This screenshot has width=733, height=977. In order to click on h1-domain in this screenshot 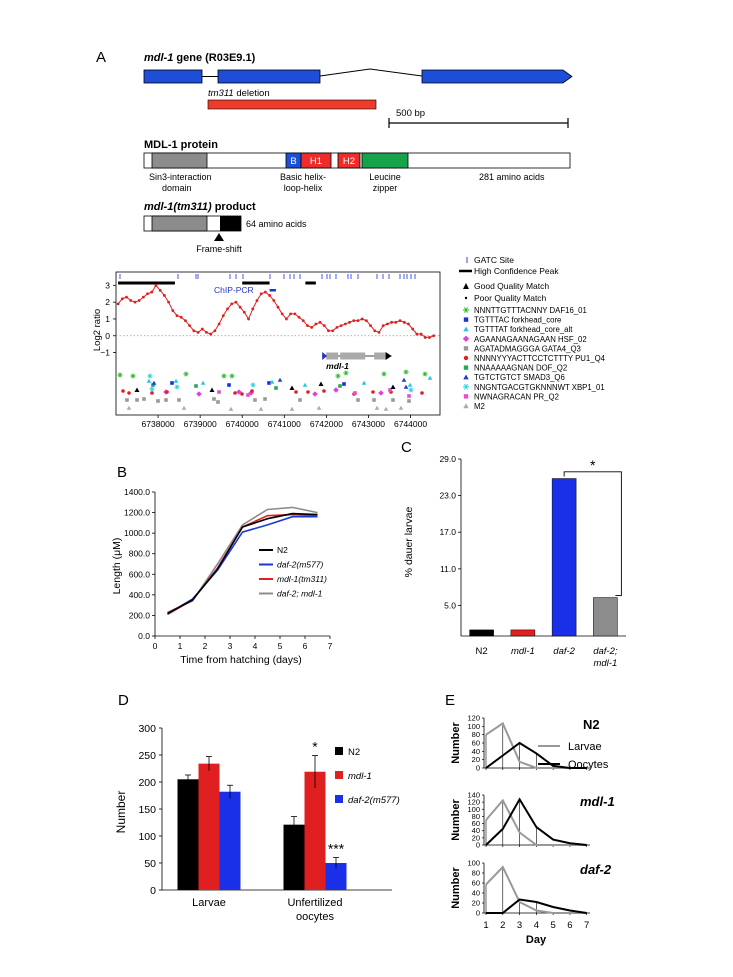, I will do `click(316, 160)`.